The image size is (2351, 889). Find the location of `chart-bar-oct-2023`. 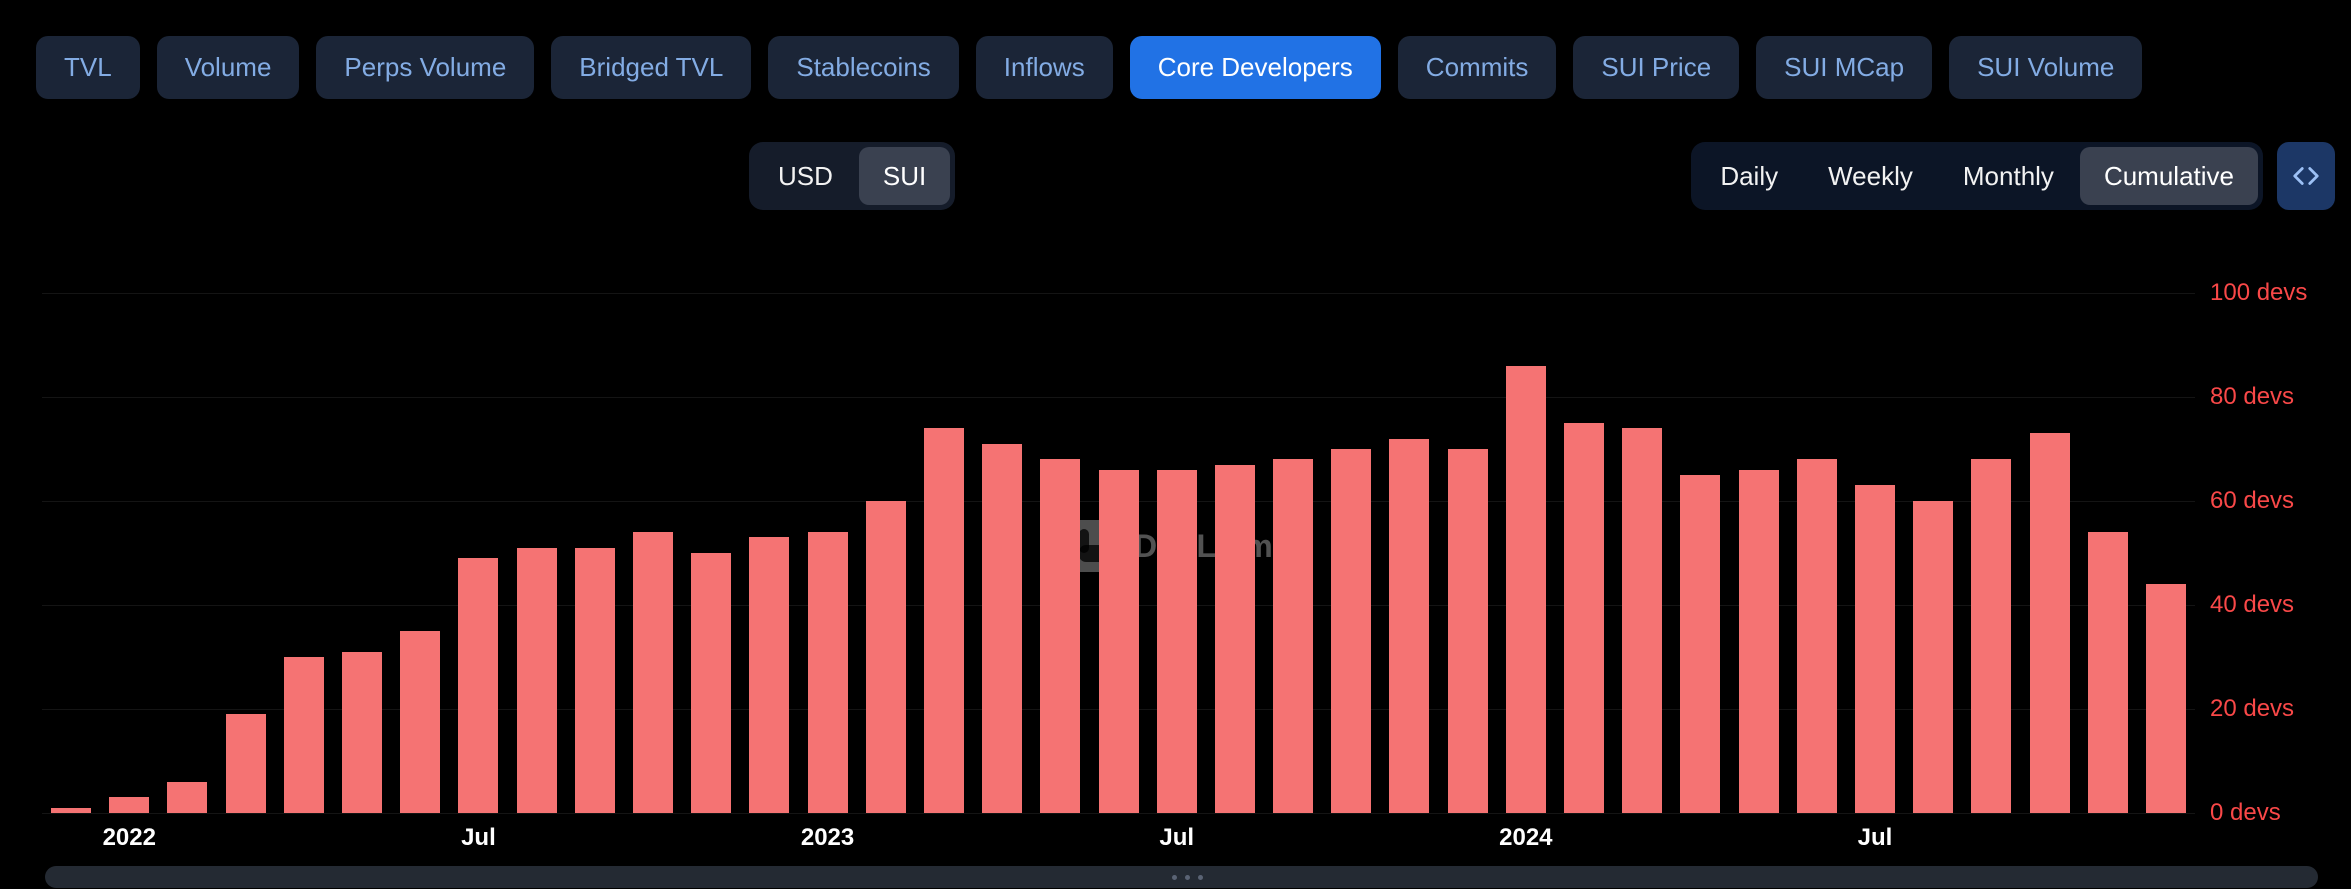

chart-bar-oct-2023 is located at coordinates (1351, 631).